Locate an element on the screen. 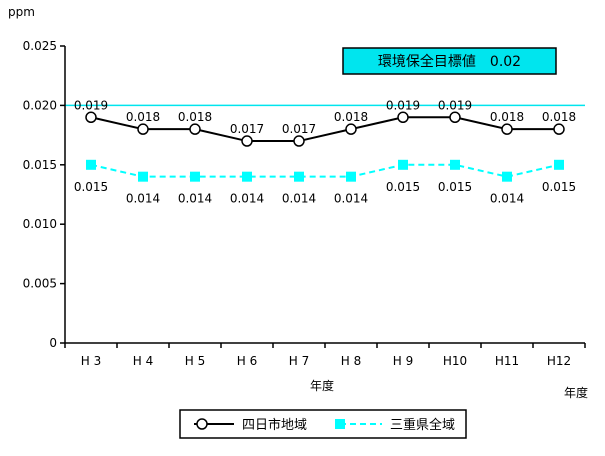 The height and width of the screenshot is (456, 605). x-tick-label: H 4 is located at coordinates (143, 361).